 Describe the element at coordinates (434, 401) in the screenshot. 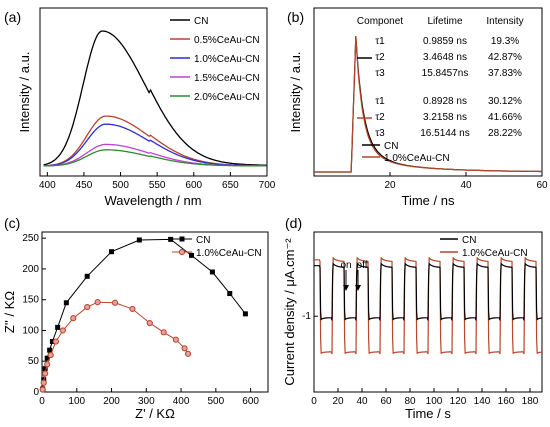

I see `panel-d-x-tick-label: 100` at that location.